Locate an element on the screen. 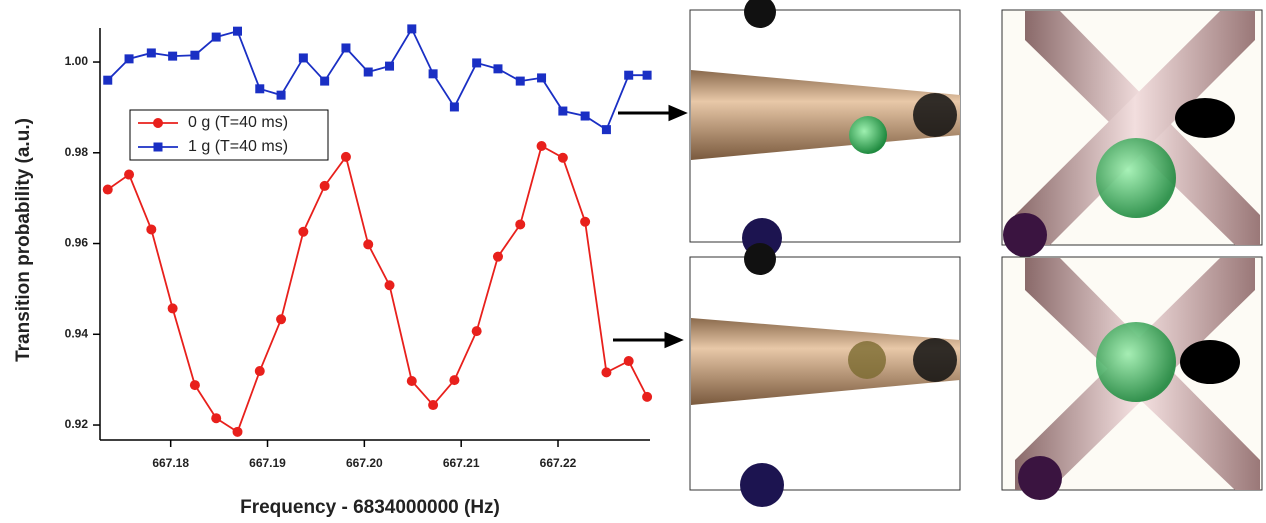 The width and height of the screenshot is (1266, 523). x-tick-label: 667.20 is located at coordinates (364, 463).